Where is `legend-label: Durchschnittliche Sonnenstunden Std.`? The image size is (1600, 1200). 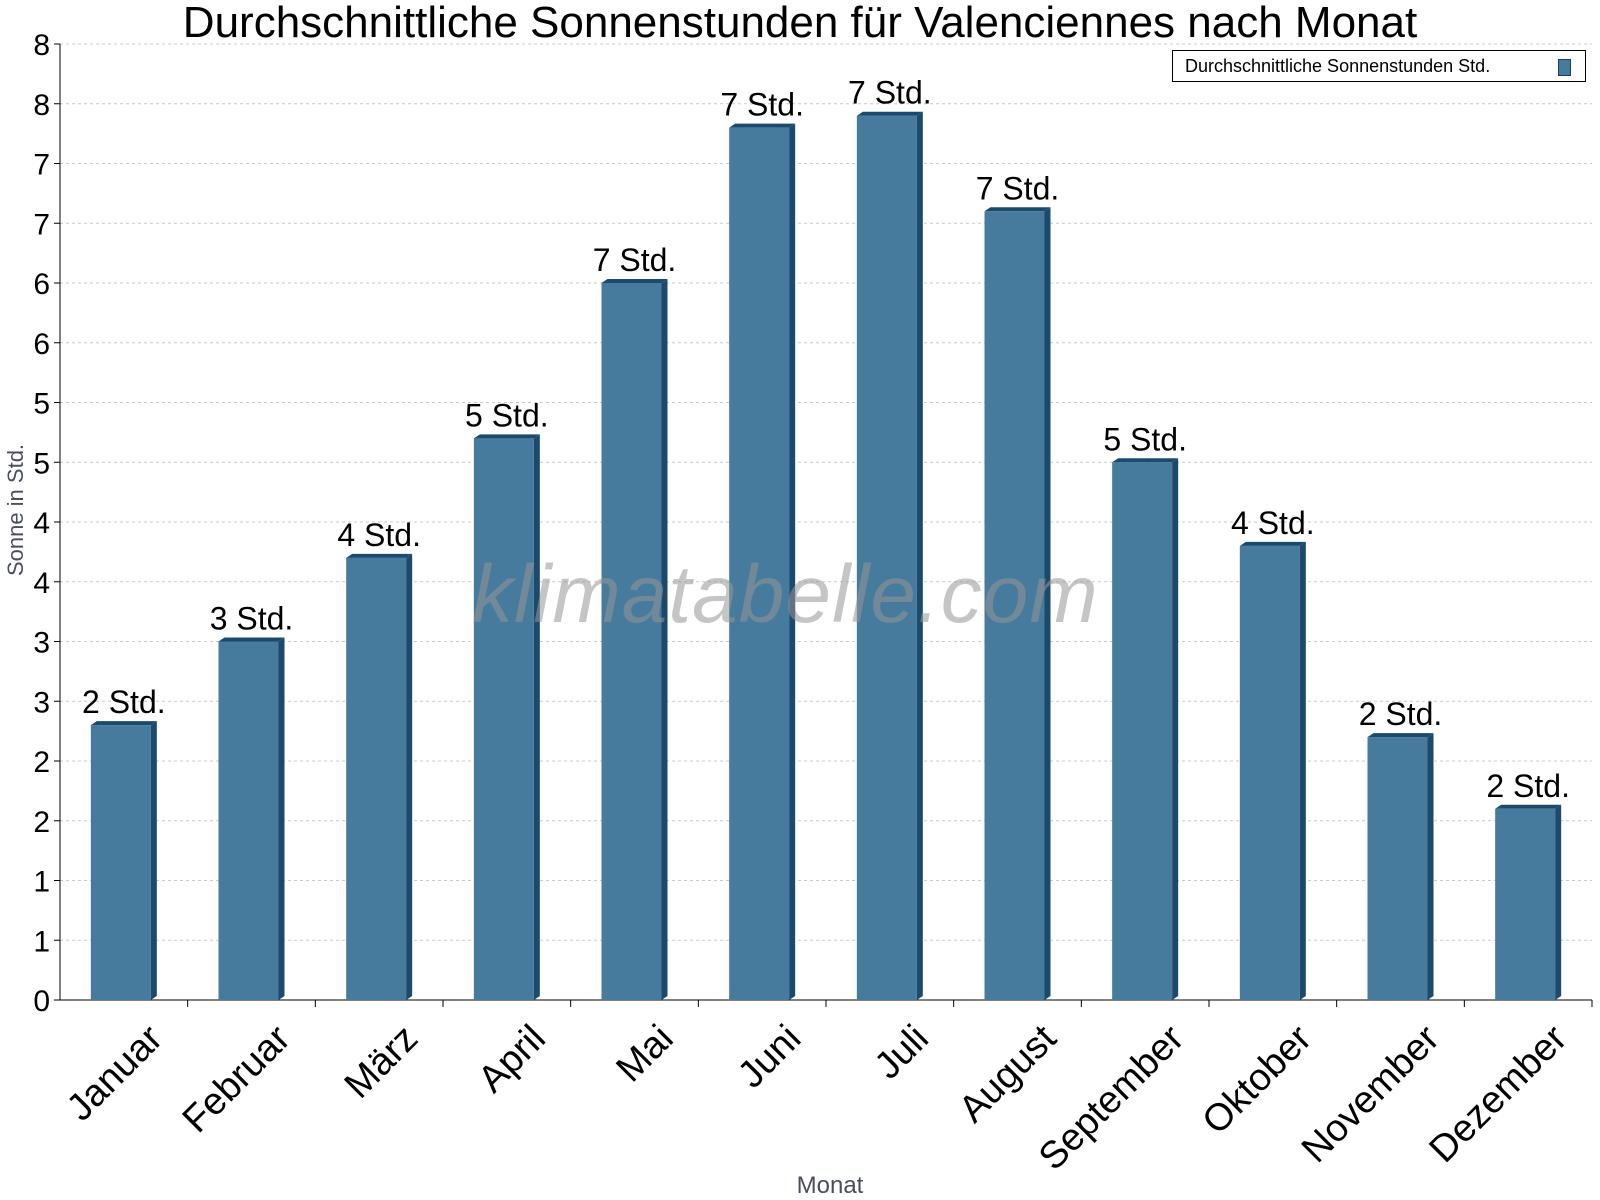
legend-label: Durchschnittliche Sonnenstunden Std. is located at coordinates (1338, 66).